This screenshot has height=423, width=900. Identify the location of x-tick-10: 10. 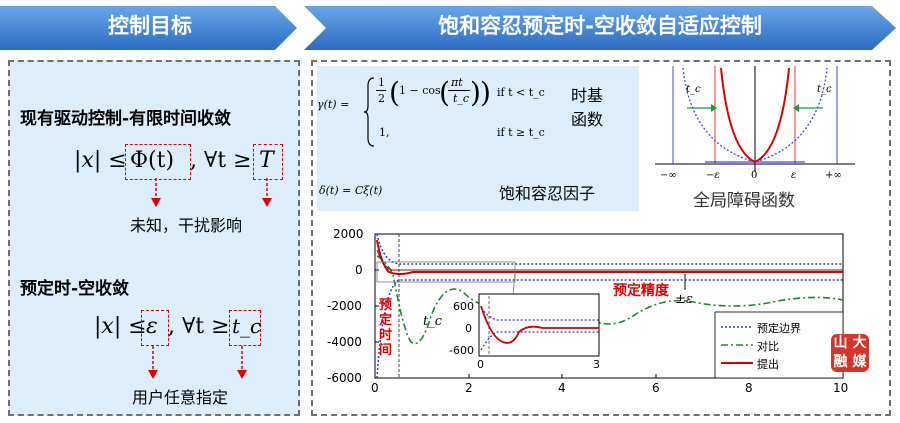
(841, 388).